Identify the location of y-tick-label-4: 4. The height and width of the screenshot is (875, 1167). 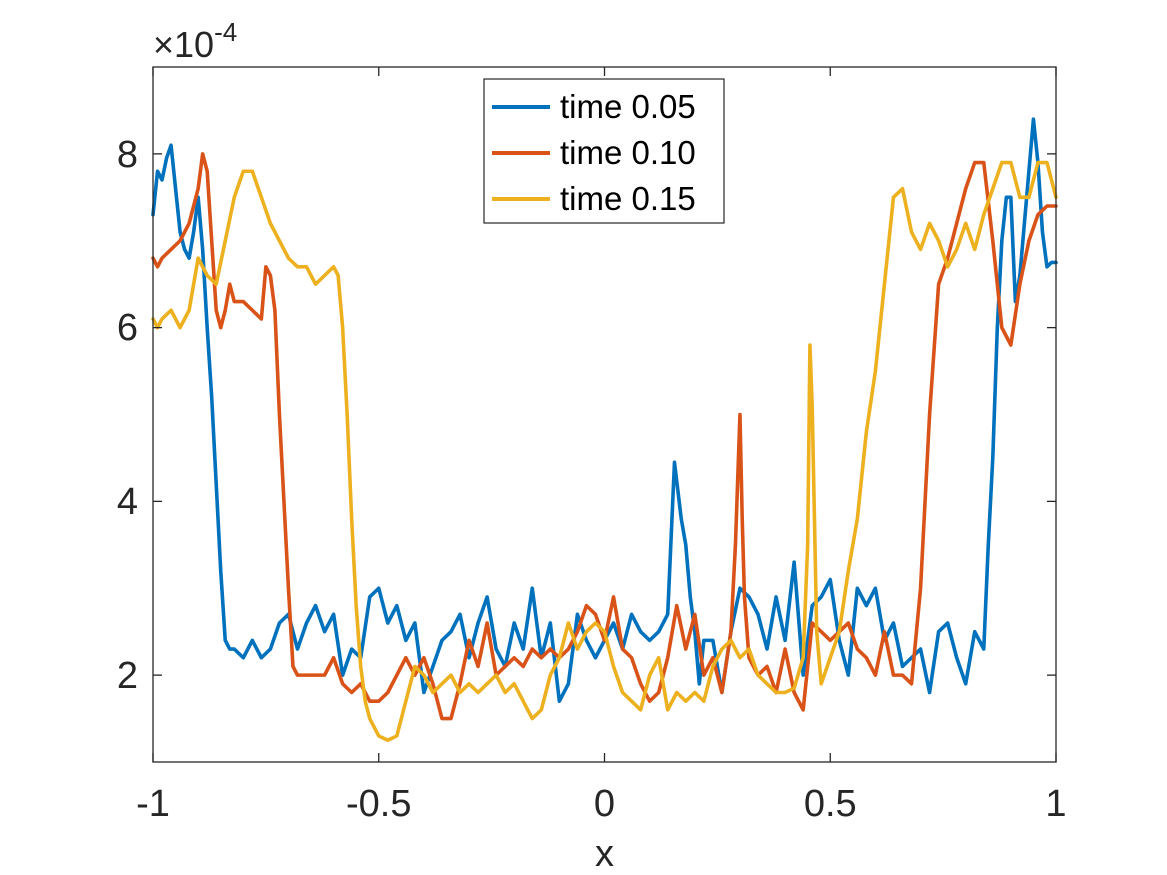
(127, 502).